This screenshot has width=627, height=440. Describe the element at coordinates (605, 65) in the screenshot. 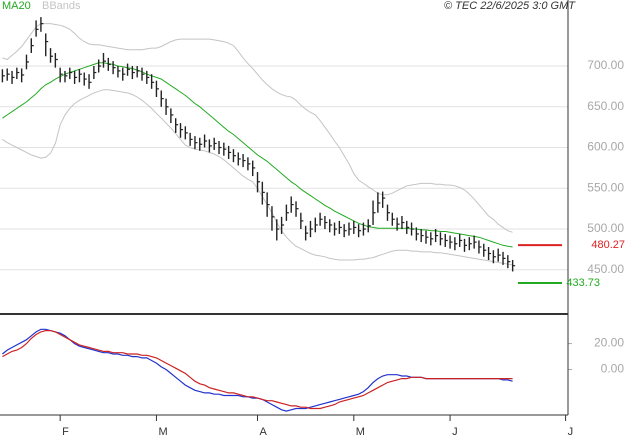

I see `y-tick-label: 700.00` at that location.